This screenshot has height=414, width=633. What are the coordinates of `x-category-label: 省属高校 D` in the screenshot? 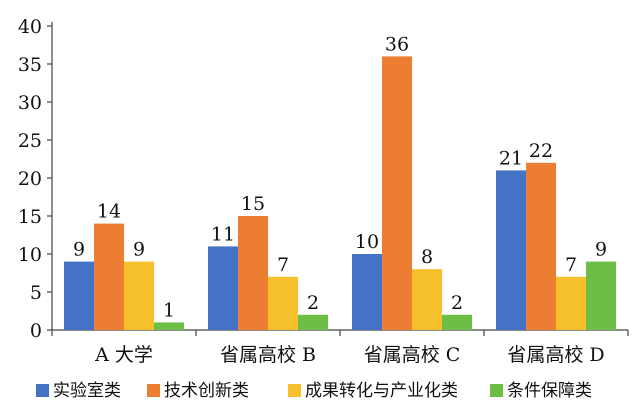 It's located at (555, 355).